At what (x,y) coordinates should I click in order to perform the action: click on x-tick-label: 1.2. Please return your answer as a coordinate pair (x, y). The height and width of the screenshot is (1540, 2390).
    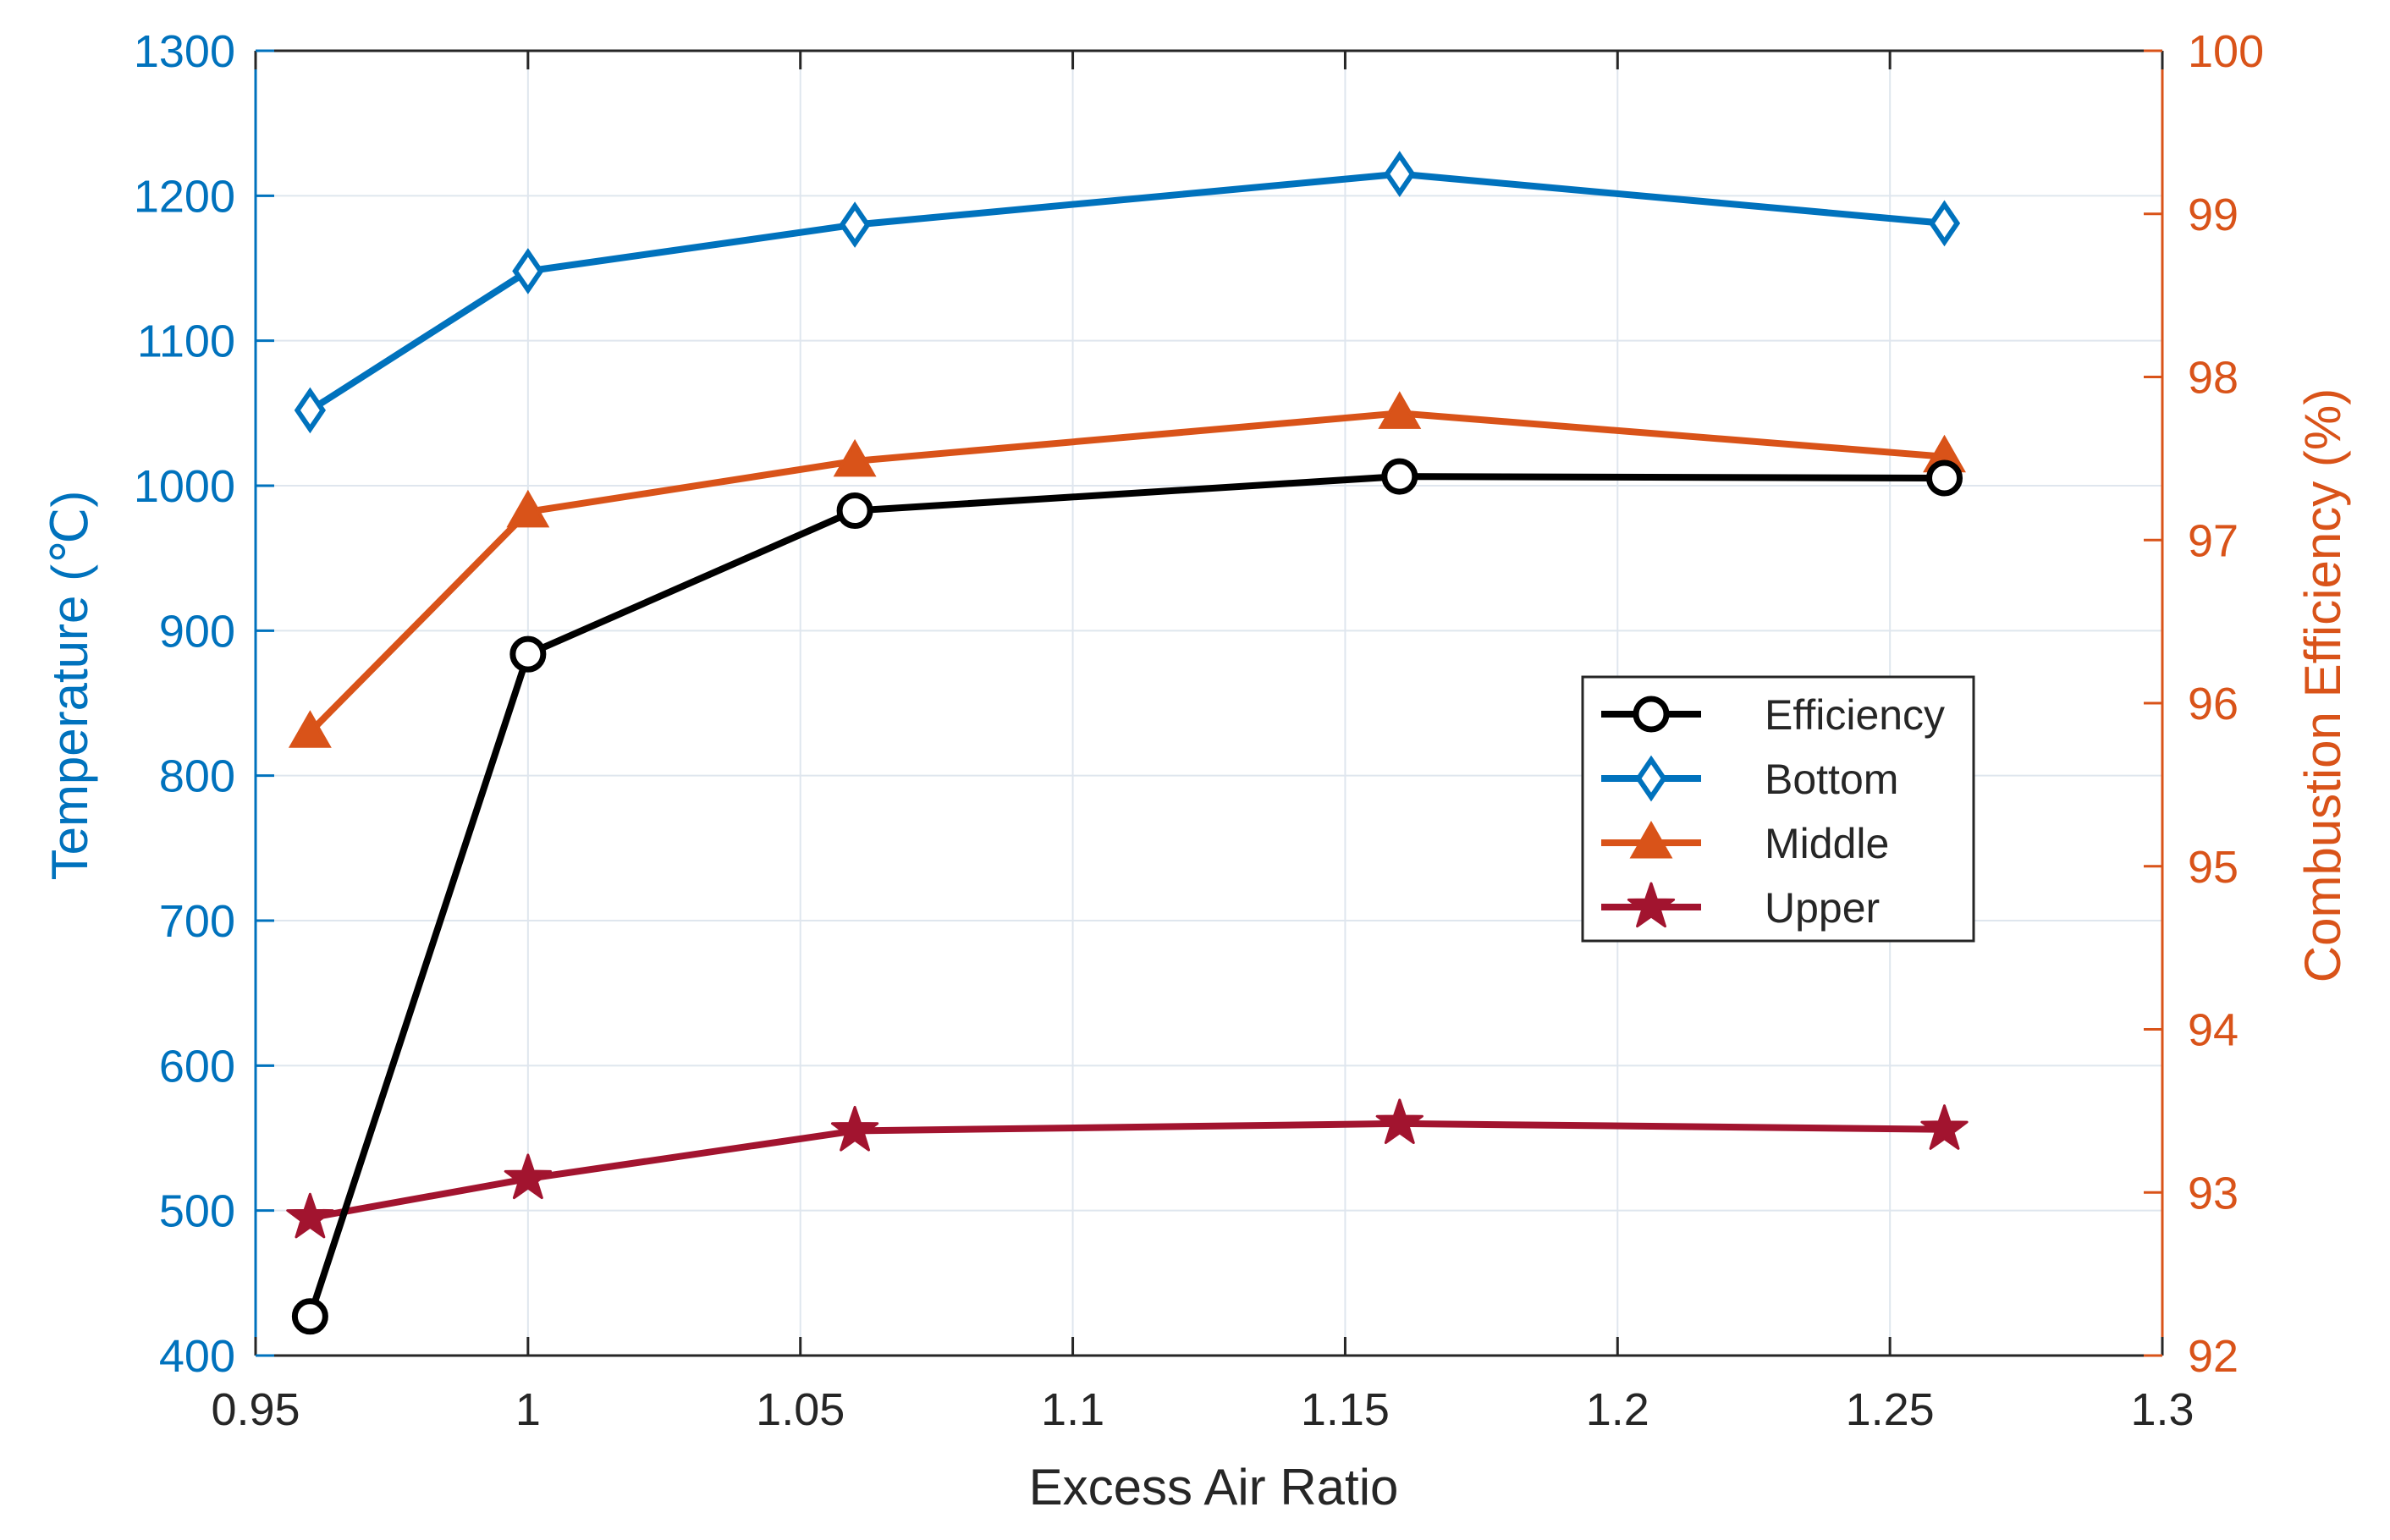
    Looking at the image, I should click on (1618, 1409).